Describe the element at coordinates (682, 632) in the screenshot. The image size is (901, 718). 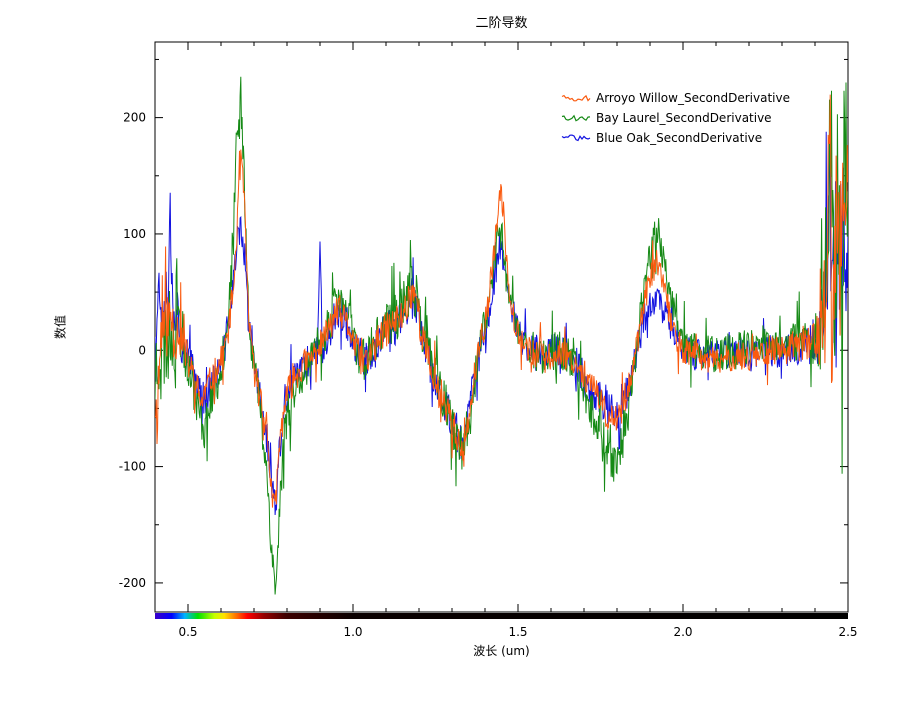
I see `x-tick-label: 2.0` at that location.